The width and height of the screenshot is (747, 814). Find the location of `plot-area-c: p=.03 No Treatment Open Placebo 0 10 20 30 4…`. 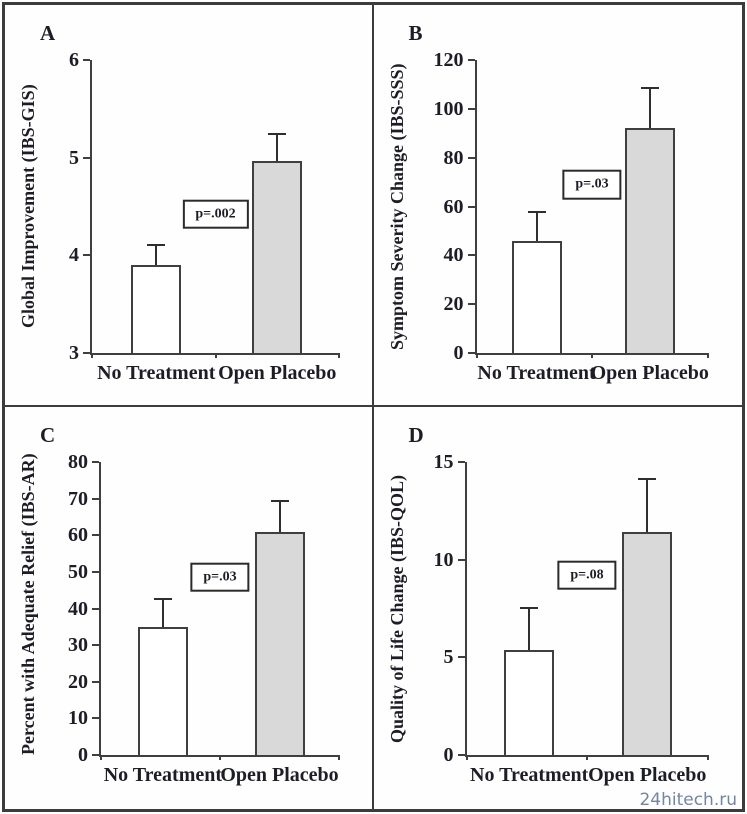

plot-area-c: p=.03 No Treatment Open Placebo 0 10 20 30 4… is located at coordinates (204, 619).